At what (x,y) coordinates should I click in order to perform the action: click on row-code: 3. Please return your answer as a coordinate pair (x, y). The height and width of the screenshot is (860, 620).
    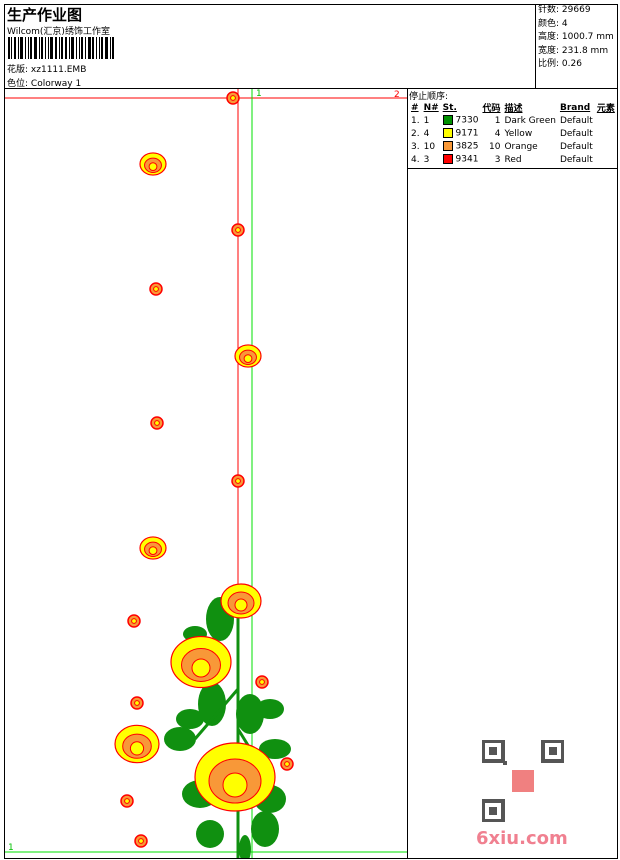
    Looking at the image, I should click on (497, 159).